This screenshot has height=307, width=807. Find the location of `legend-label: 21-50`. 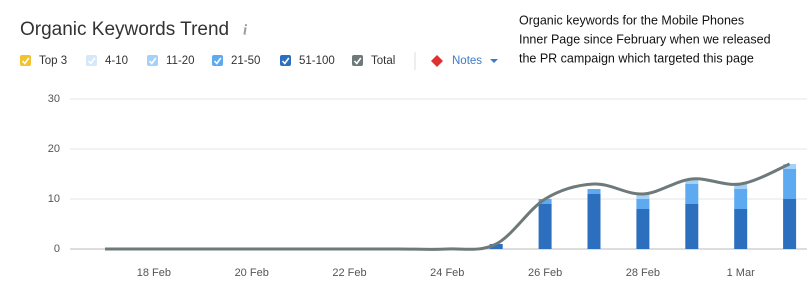

legend-label: 21-50 is located at coordinates (245, 61).